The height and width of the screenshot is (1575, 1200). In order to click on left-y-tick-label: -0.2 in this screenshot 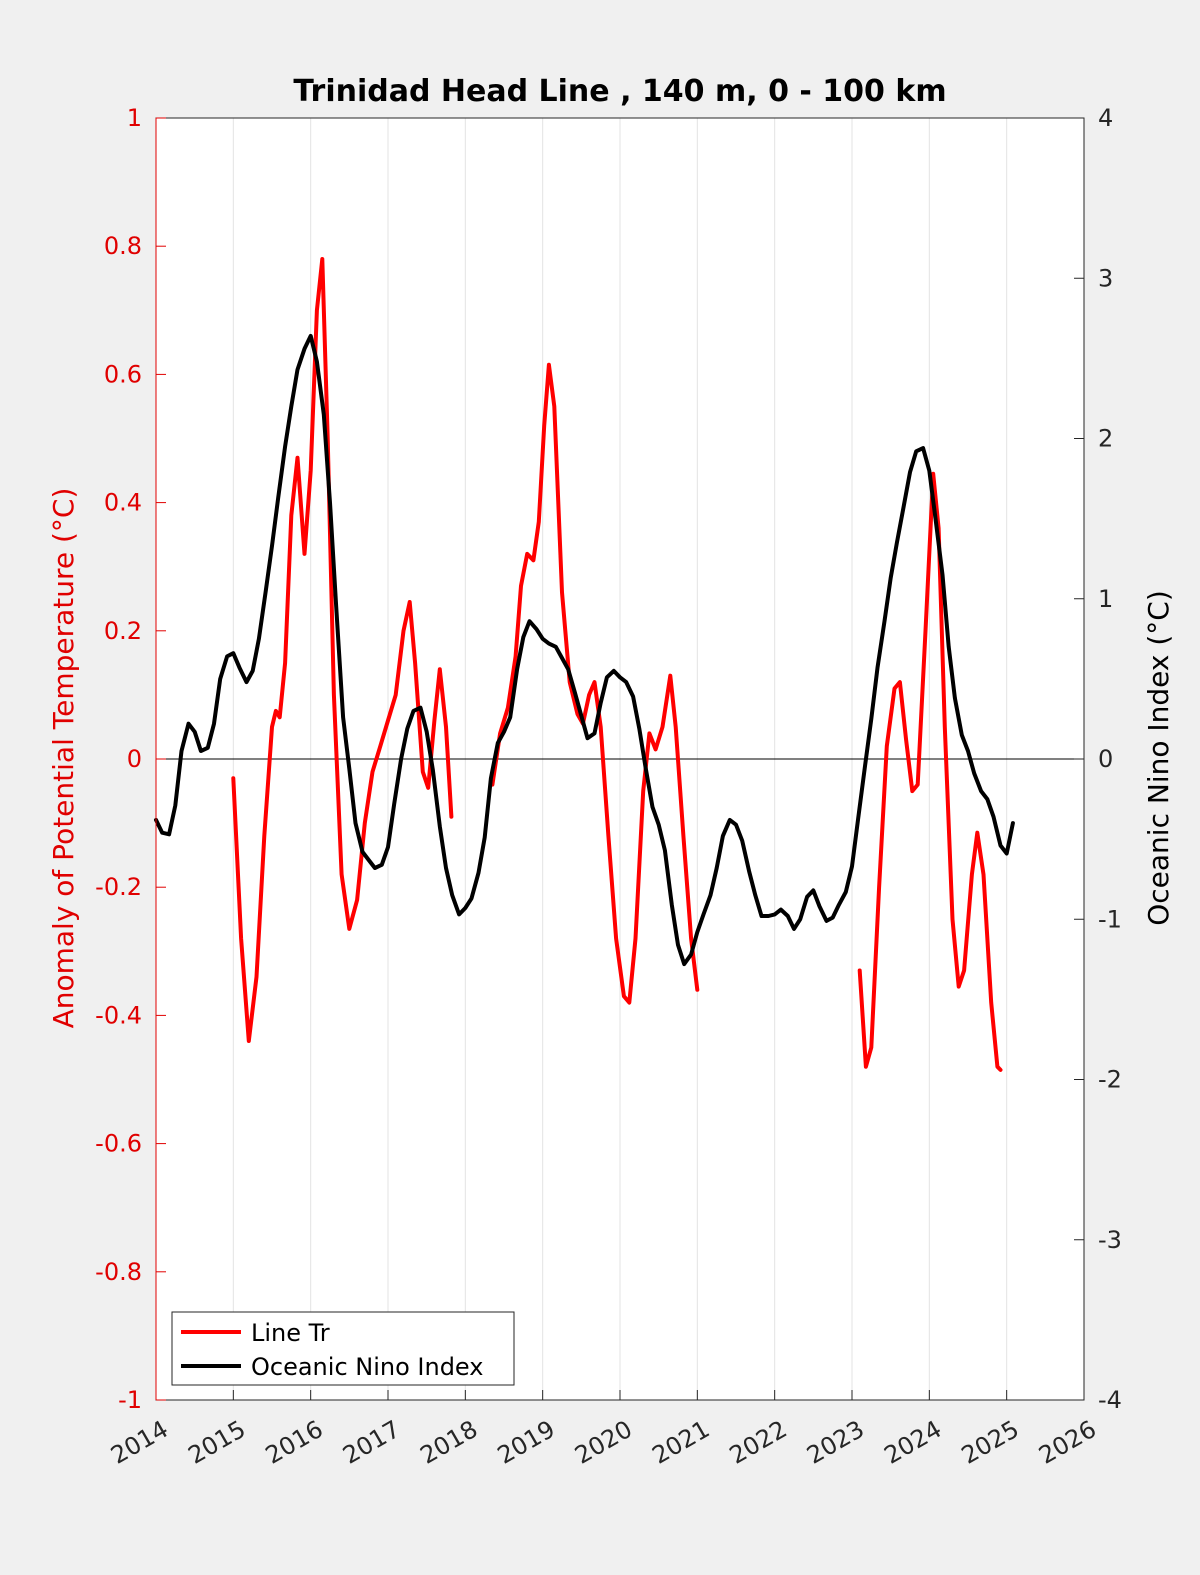, I will do `click(118, 887)`.